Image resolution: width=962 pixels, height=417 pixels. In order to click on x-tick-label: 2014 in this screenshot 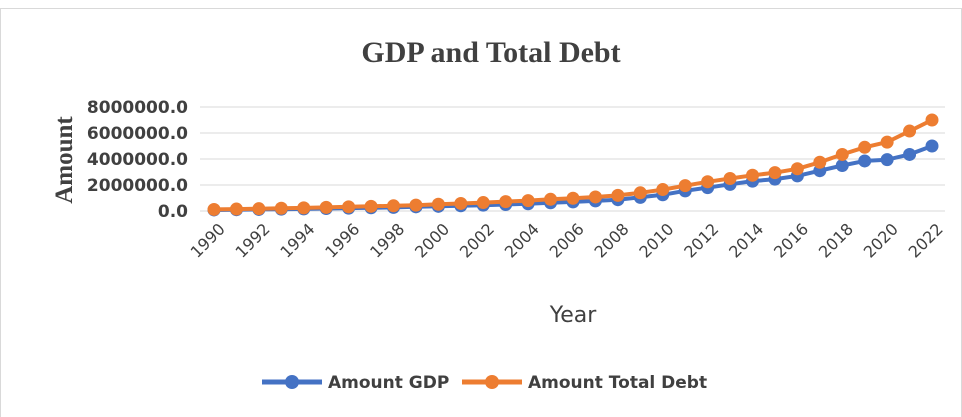, I will do `click(746, 240)`.